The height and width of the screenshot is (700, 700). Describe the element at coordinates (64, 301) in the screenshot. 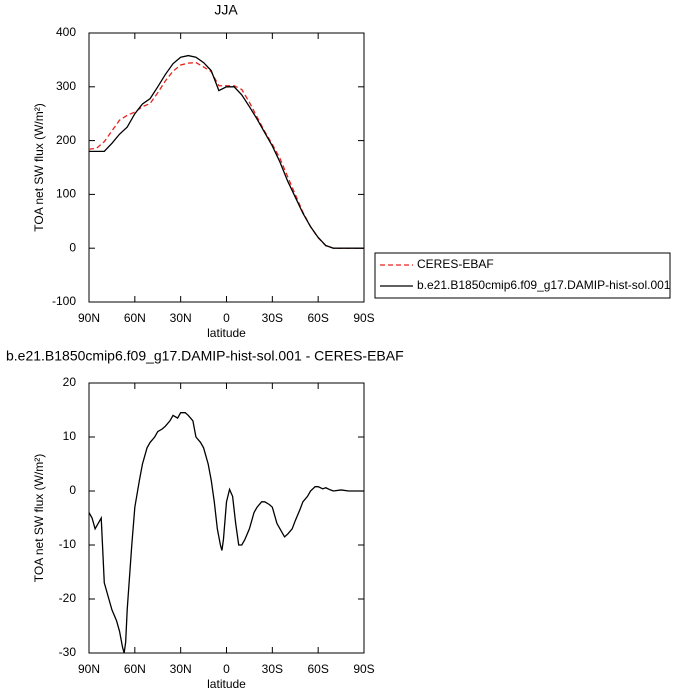

I see `y-tick-label: -100` at that location.